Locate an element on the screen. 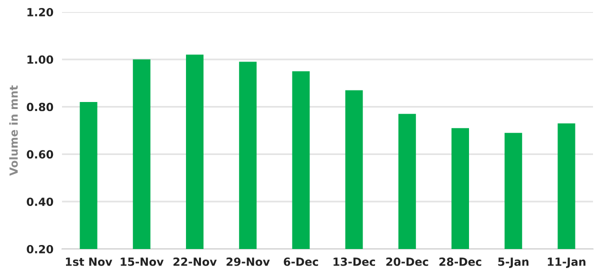  x-tick-label: 11-Jan is located at coordinates (567, 263).